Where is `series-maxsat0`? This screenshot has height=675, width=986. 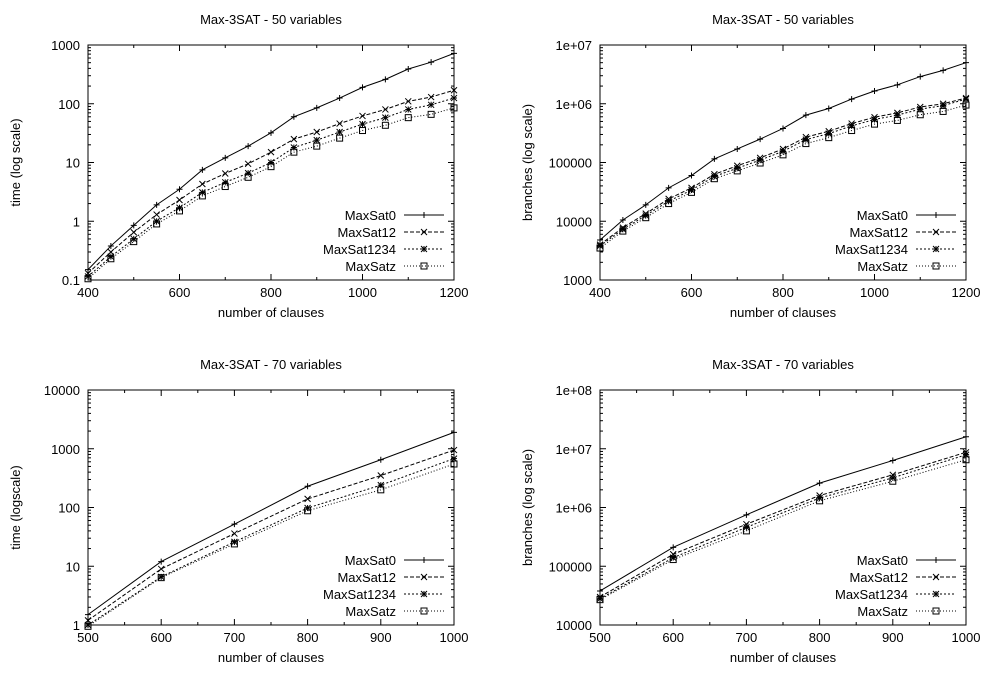
series-maxsat0 is located at coordinates (271, 161).